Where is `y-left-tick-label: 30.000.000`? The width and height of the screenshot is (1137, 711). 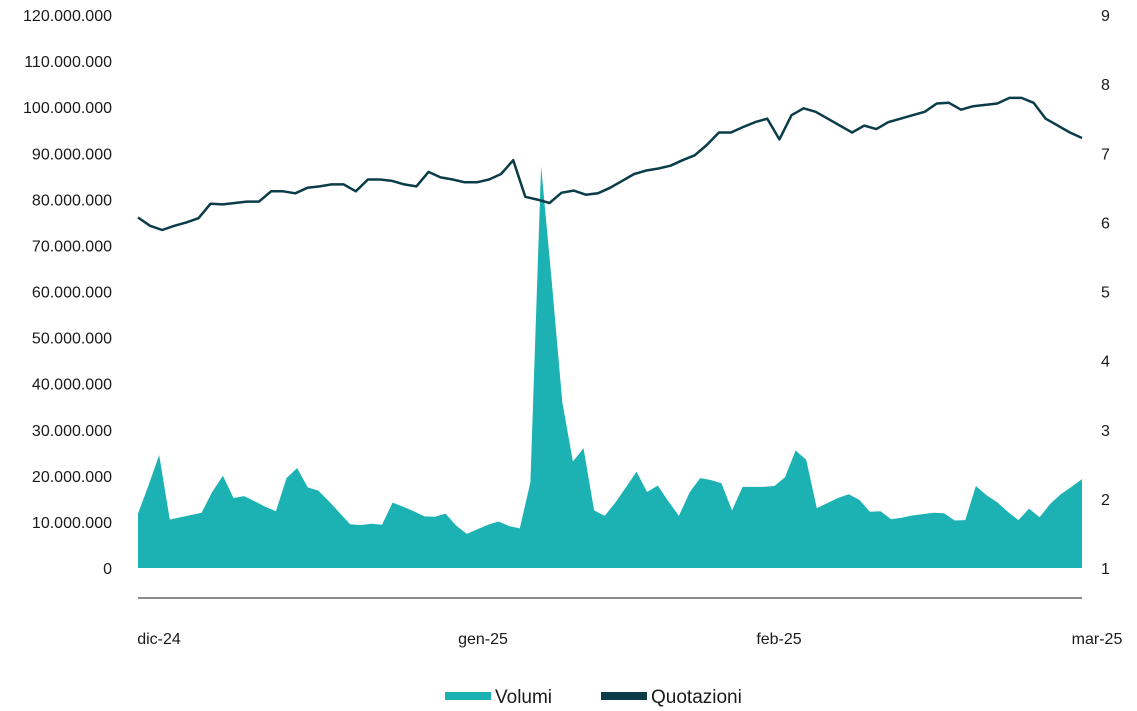 y-left-tick-label: 30.000.000 is located at coordinates (72, 431).